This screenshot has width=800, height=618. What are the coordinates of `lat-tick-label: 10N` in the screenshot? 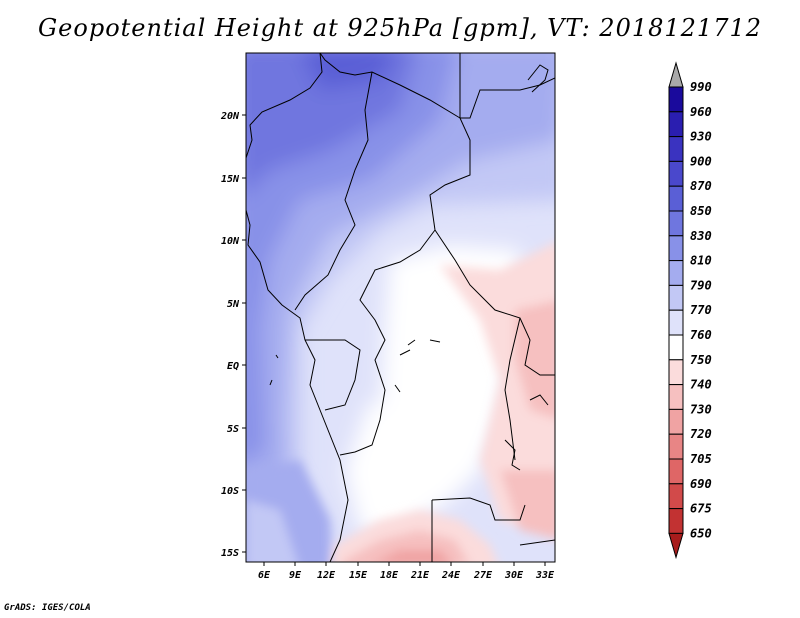 It's located at (230, 241).